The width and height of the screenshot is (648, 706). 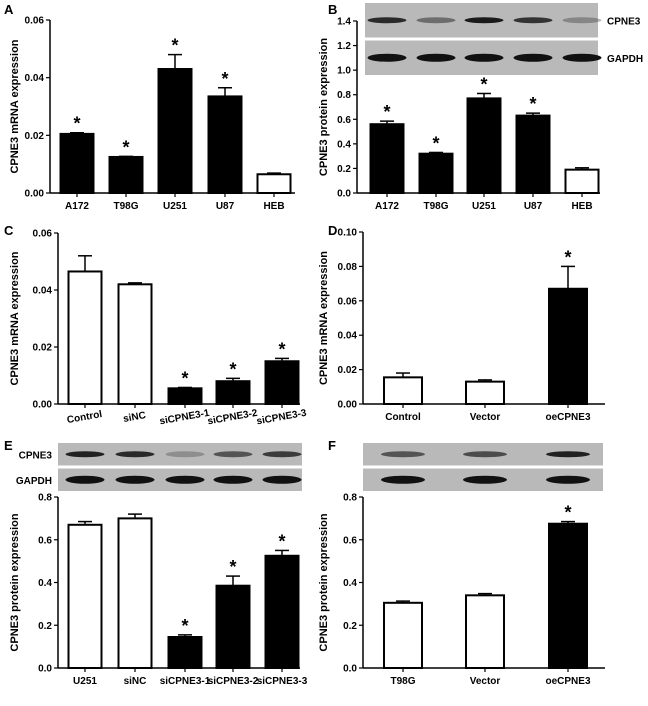 I want to click on bar-vector, so click(x=485, y=632).